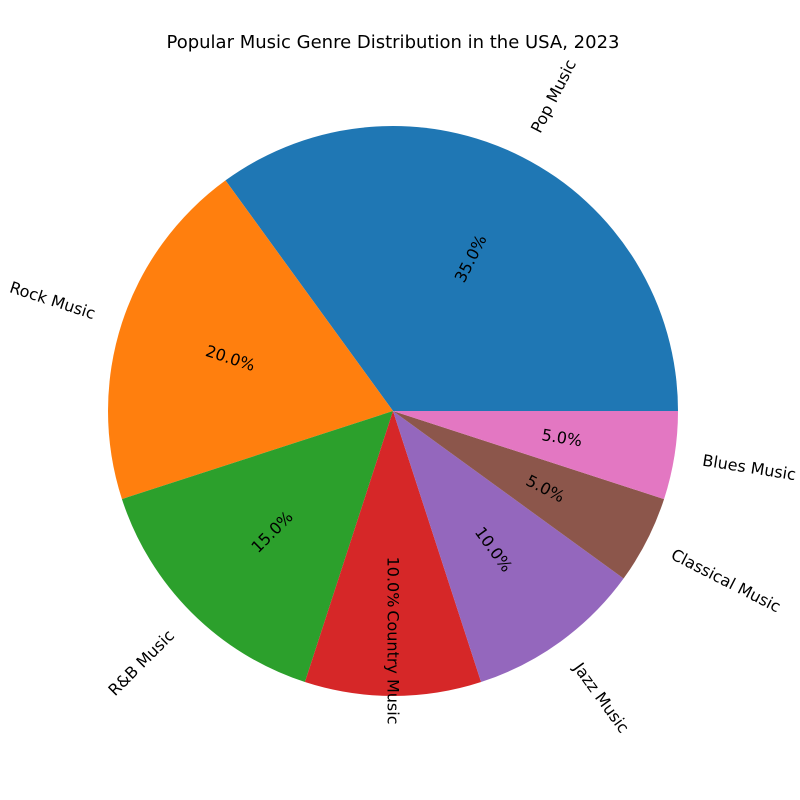  Describe the element at coordinates (141, 663) in the screenshot. I see `category-label-randb-music: R&B Music` at that location.